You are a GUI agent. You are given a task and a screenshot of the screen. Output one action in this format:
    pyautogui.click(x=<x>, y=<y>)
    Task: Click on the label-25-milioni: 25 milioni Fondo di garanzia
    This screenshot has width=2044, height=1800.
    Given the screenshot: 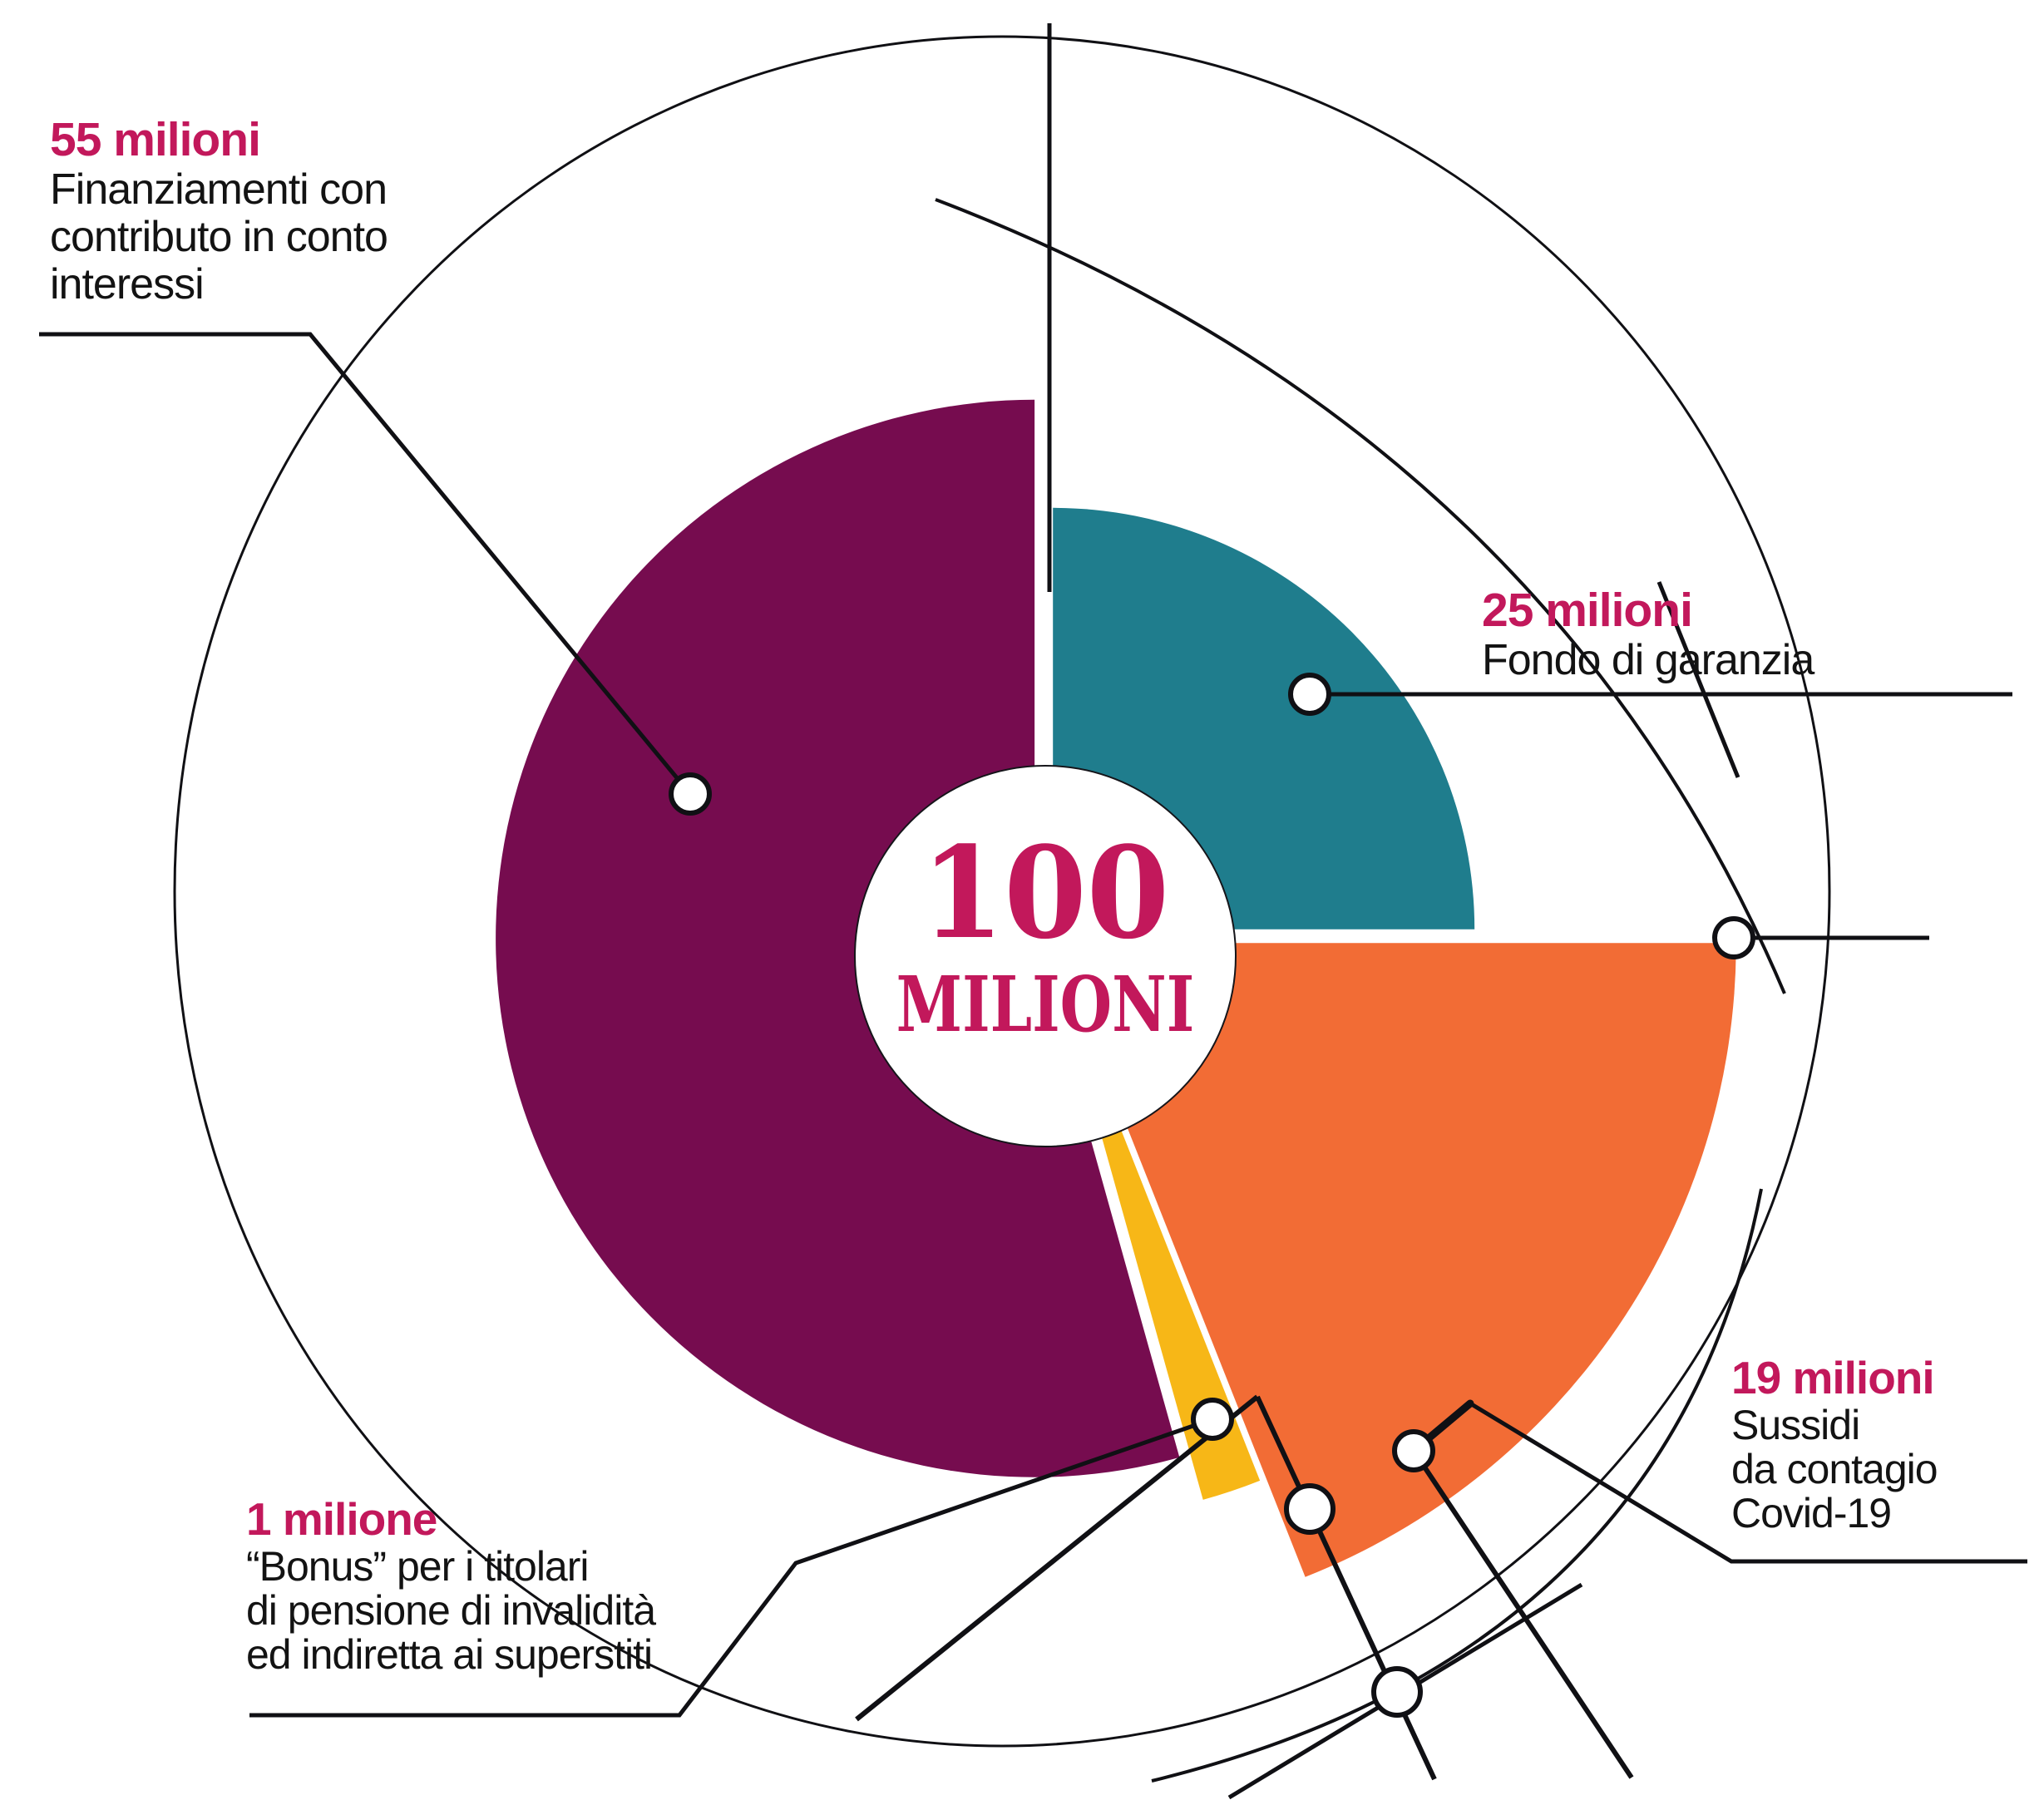 What is the action you would take?
    pyautogui.click(x=1648, y=634)
    